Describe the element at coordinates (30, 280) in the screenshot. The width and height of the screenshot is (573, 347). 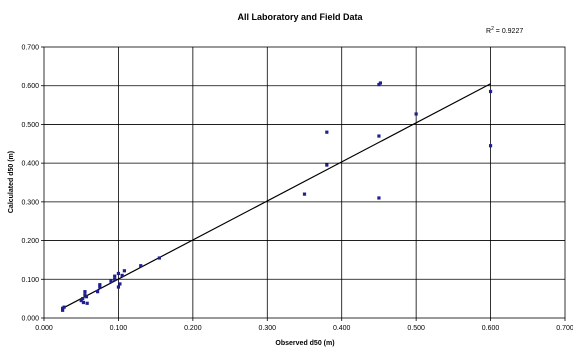
I see `y-tick-label: 0.100` at that location.